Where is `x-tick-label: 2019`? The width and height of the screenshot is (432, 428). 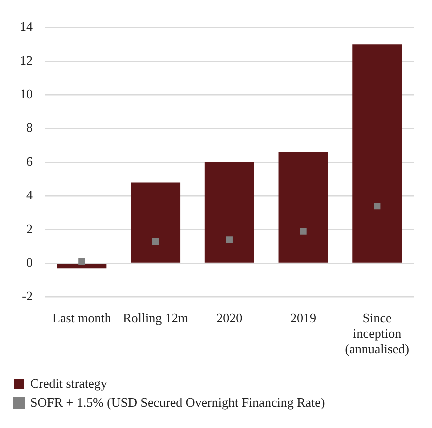
x-tick-label: 2019 is located at coordinates (303, 318).